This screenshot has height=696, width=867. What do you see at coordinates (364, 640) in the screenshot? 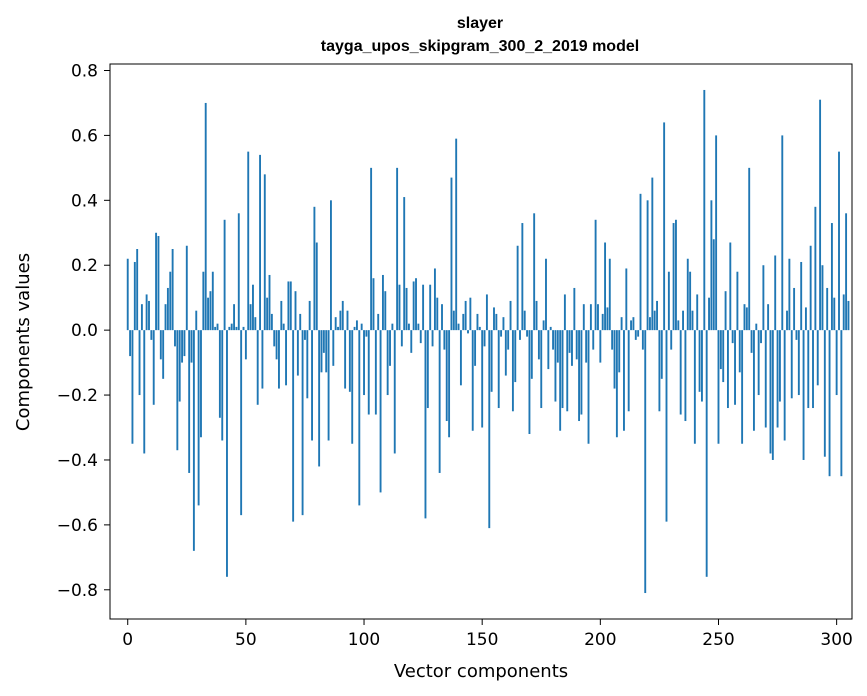
I see `x-tick-label: 100` at bounding box center [364, 640].